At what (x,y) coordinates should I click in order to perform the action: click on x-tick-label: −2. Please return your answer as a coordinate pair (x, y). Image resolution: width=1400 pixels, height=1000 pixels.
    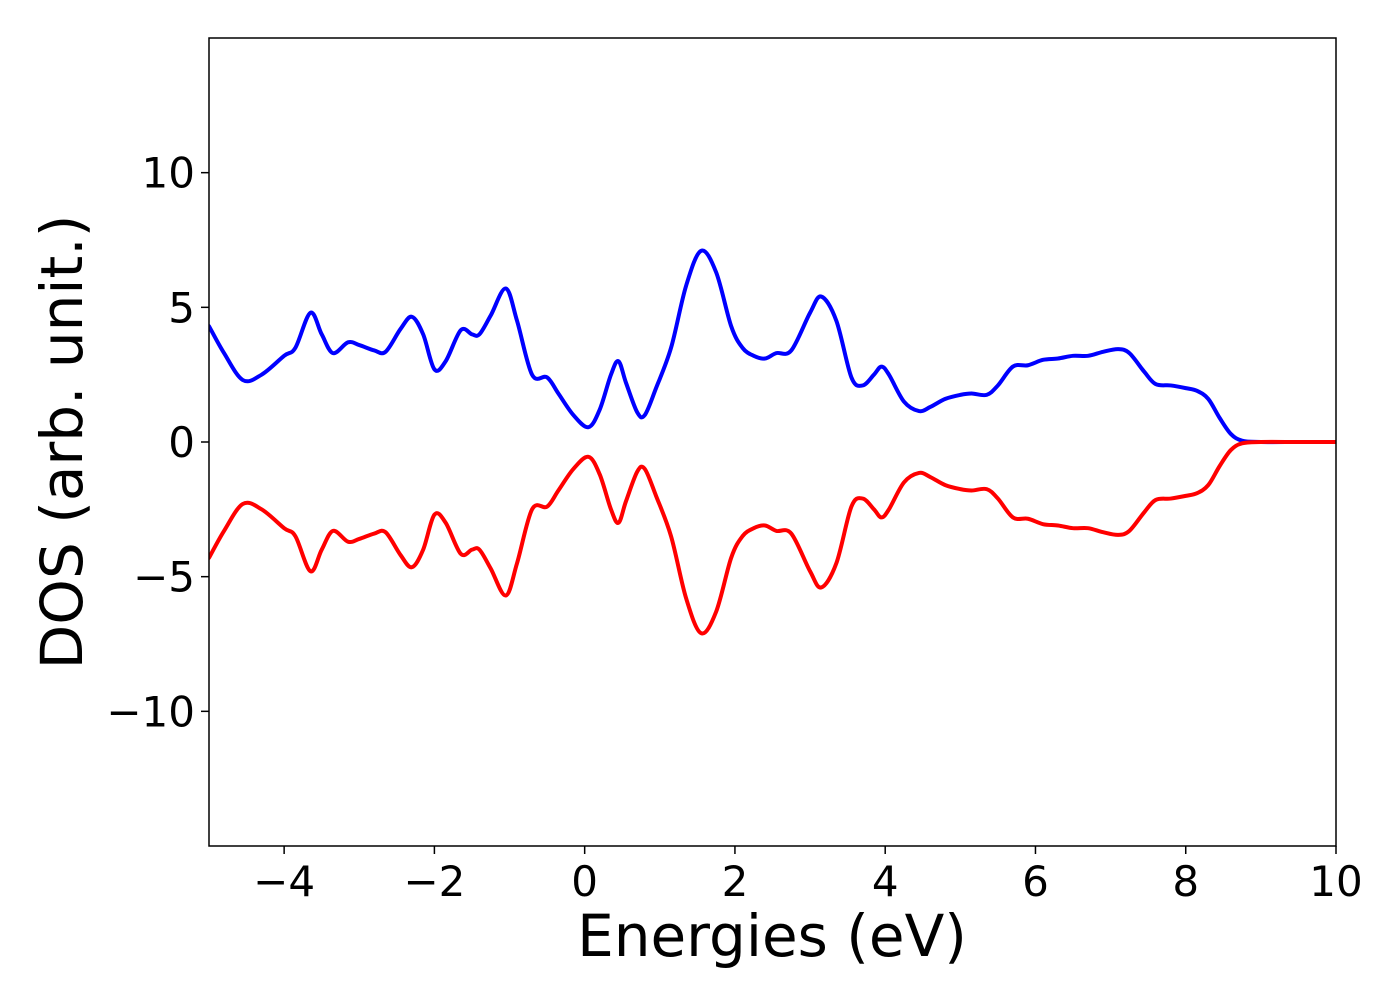
    Looking at the image, I should click on (434, 881).